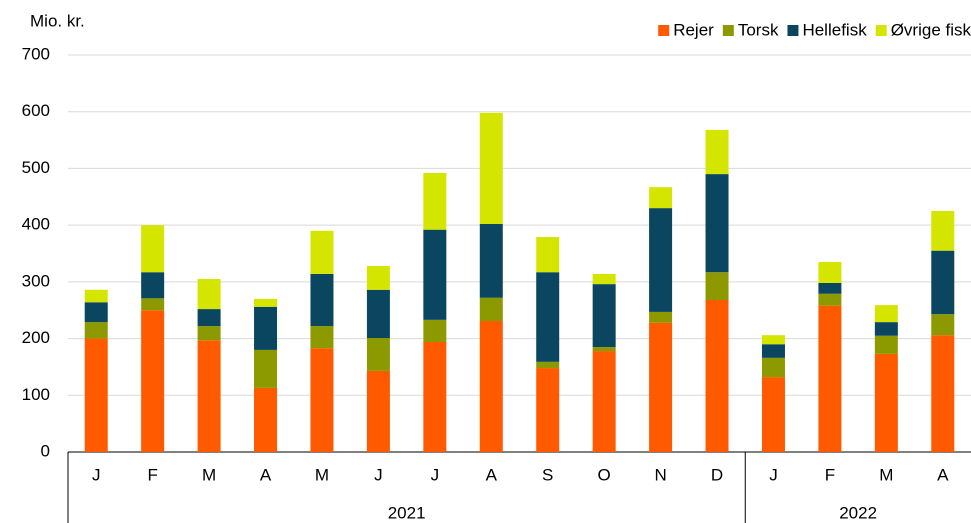 Image resolution: width=971 pixels, height=523 pixels. I want to click on y-tick-label: 500, so click(36, 167).